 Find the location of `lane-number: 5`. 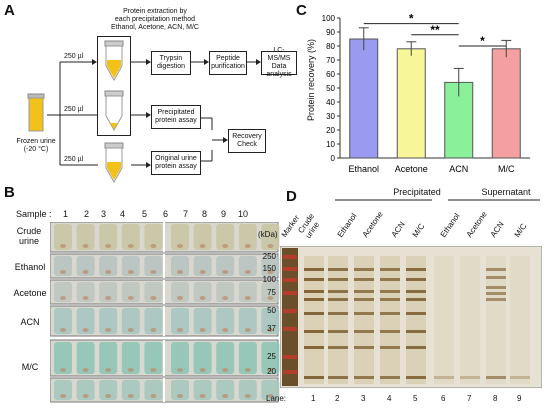

lane-number: 5 is located at coordinates (415, 398).